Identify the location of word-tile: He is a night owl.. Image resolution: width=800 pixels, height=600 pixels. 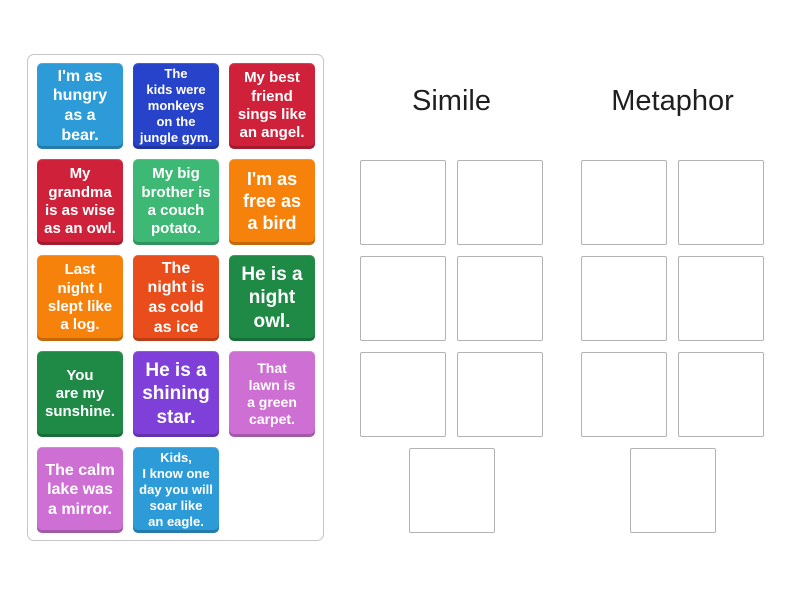
(272, 298).